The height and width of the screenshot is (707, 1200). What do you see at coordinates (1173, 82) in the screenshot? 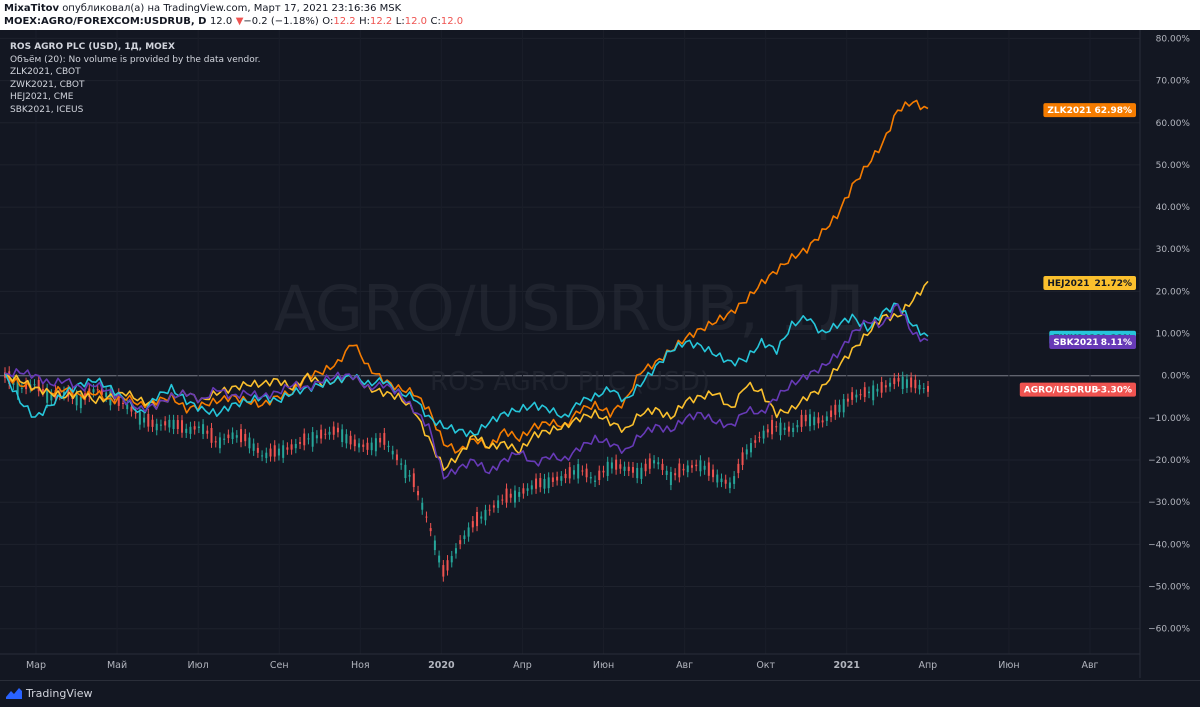
I see `y-tick-label: 70.00%` at bounding box center [1173, 82].